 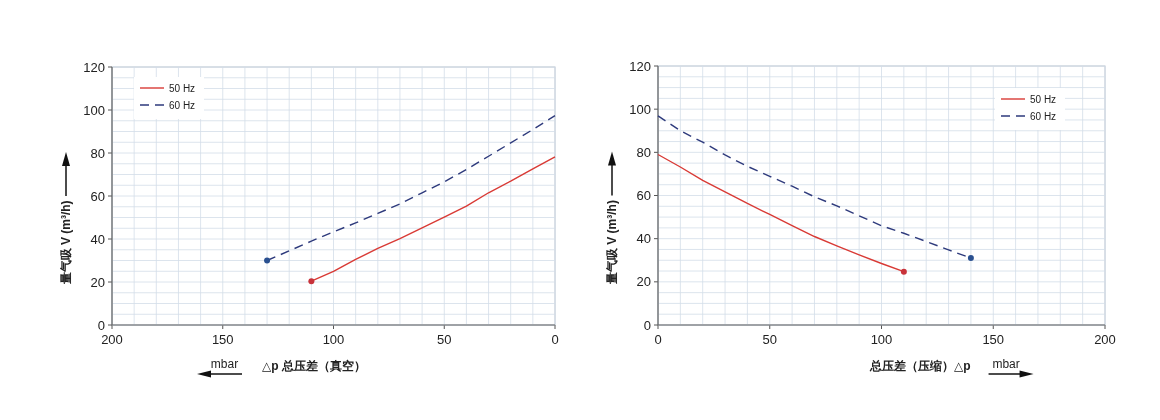 What do you see at coordinates (314, 366) in the screenshot?
I see `x-axis-title: △p 总压差（真空）` at bounding box center [314, 366].